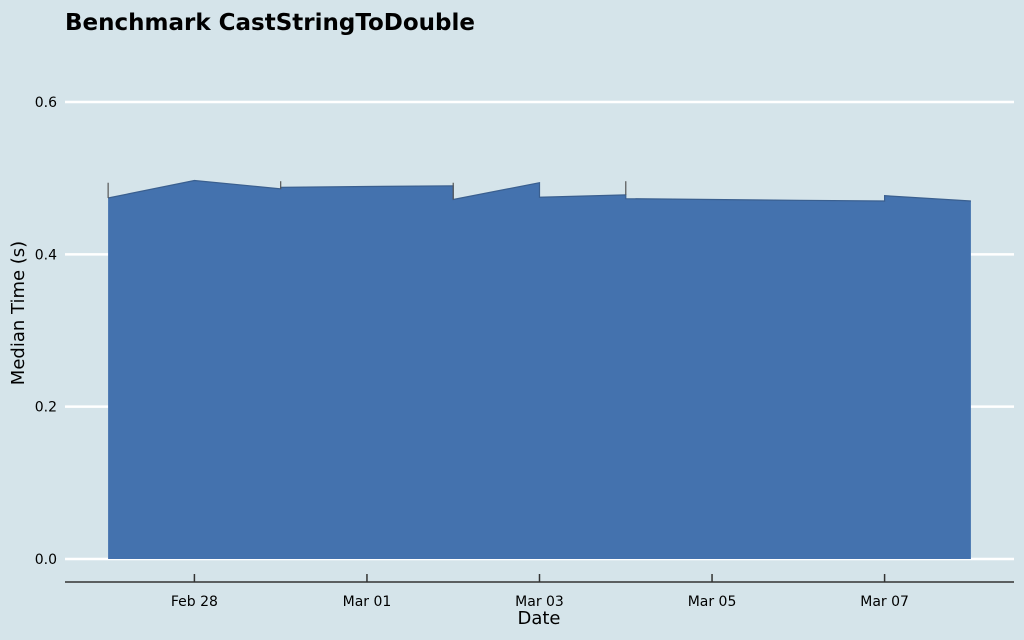 Image resolution: width=1024 pixels, height=640 pixels. I want to click on x-axis: Feb 28 Mar 01 Mar 03 Mar 05 Mar 07, so click(540, 592).